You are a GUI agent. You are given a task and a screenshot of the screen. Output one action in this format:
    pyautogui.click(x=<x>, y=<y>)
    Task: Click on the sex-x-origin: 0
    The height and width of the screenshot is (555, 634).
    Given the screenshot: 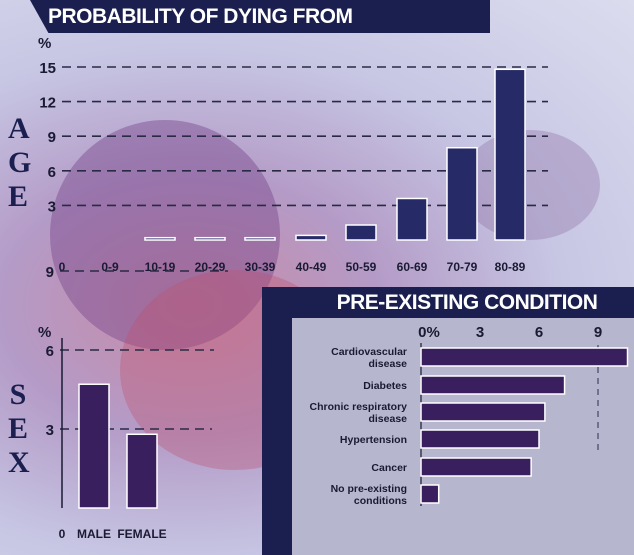 What is the action you would take?
    pyautogui.click(x=62, y=534)
    